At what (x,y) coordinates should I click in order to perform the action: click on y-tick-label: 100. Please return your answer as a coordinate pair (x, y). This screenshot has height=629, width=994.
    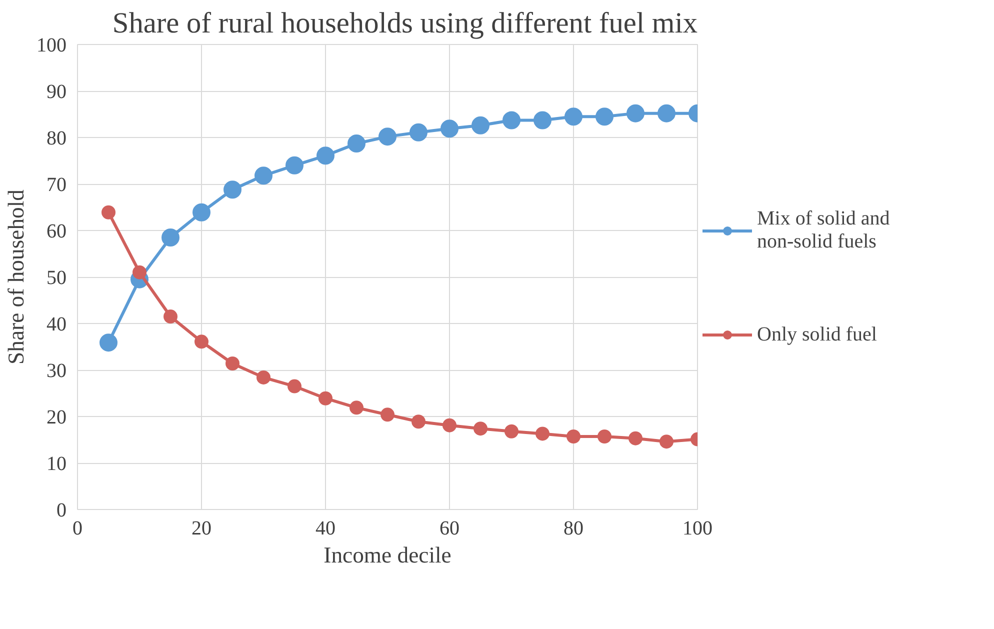
    Looking at the image, I should click on (51, 45).